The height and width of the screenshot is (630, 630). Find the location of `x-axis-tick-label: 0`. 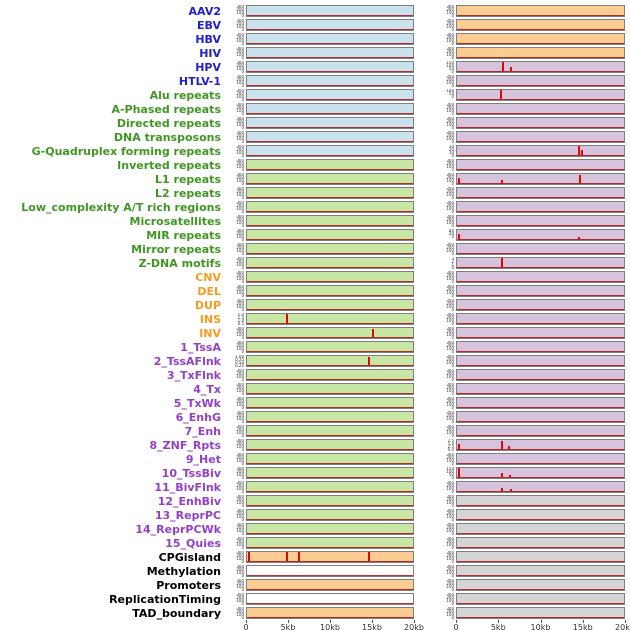

x-axis-tick-label: 0 is located at coordinates (456, 626).